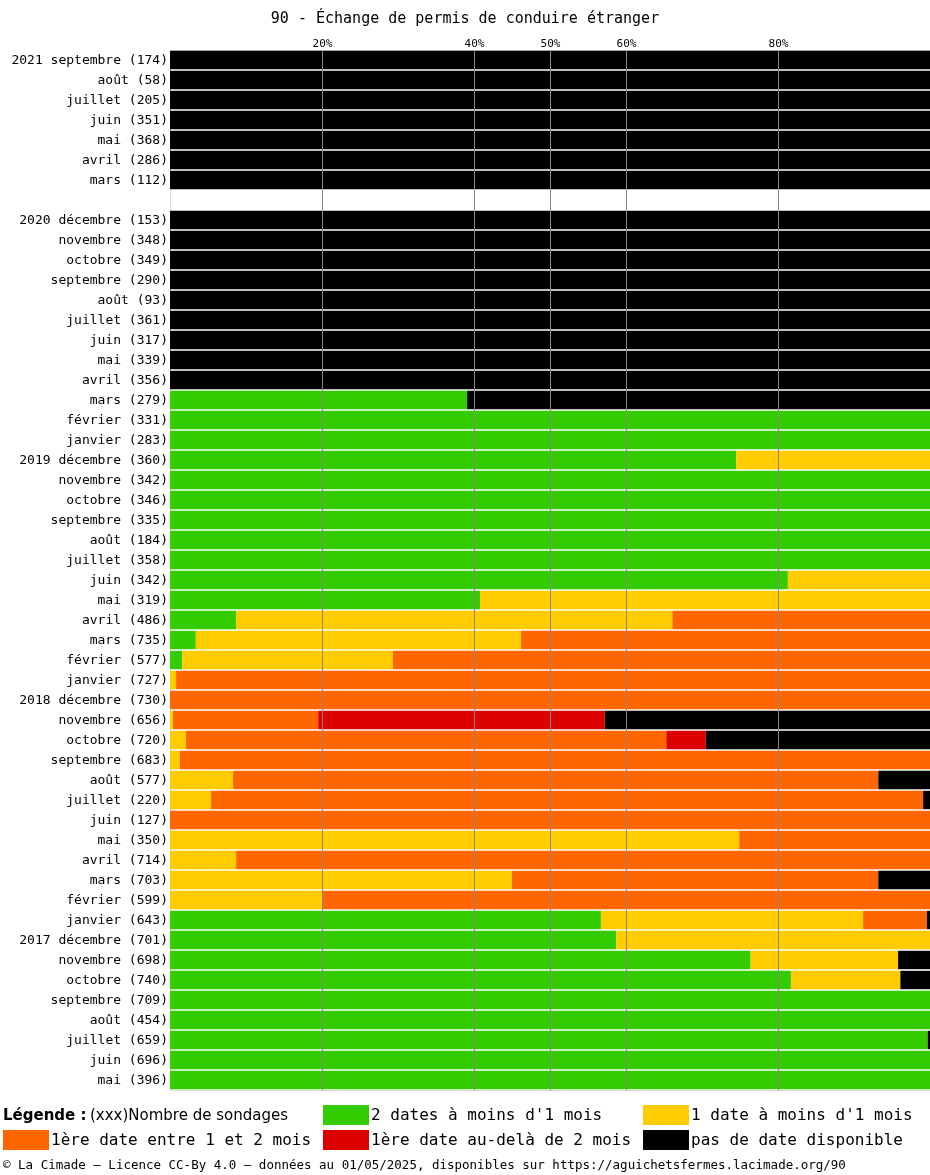 This screenshot has height=1175, width=930. Describe the element at coordinates (802, 1114) in the screenshot. I see `legend-label: 1 date à moins d'1 mois` at that location.